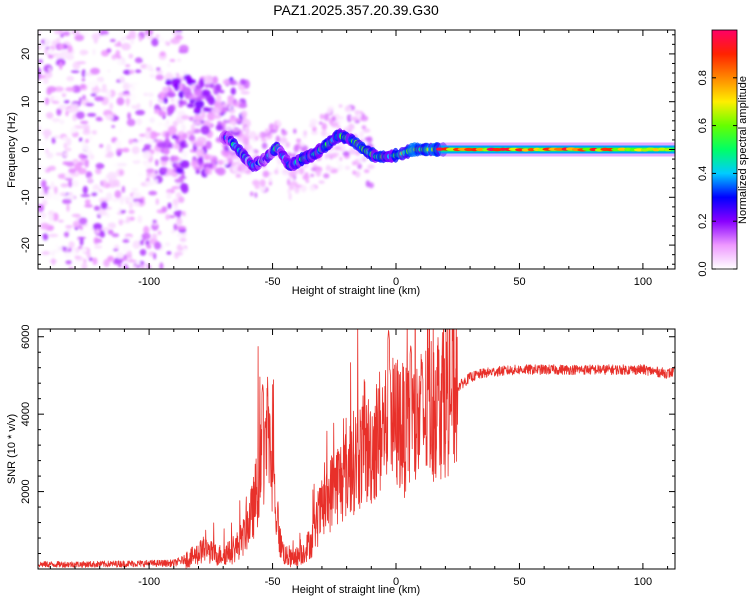  I want to click on figure-title: PAZ1.2025.357.20.39.G30, so click(356, 10).